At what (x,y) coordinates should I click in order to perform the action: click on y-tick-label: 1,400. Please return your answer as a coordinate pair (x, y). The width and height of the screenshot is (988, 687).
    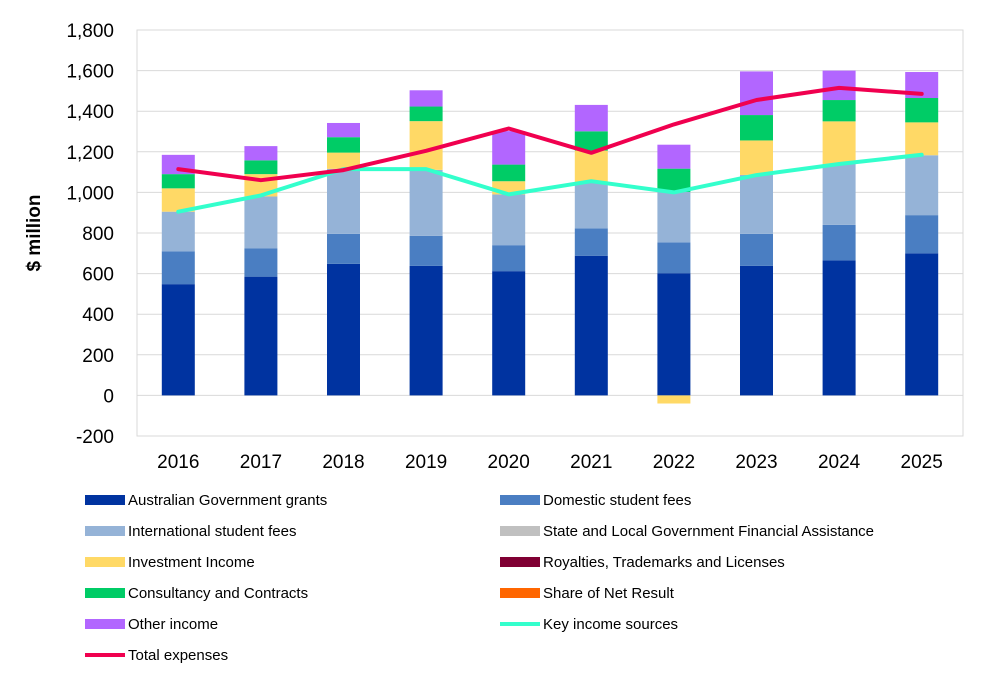
    Looking at the image, I should click on (90, 112).